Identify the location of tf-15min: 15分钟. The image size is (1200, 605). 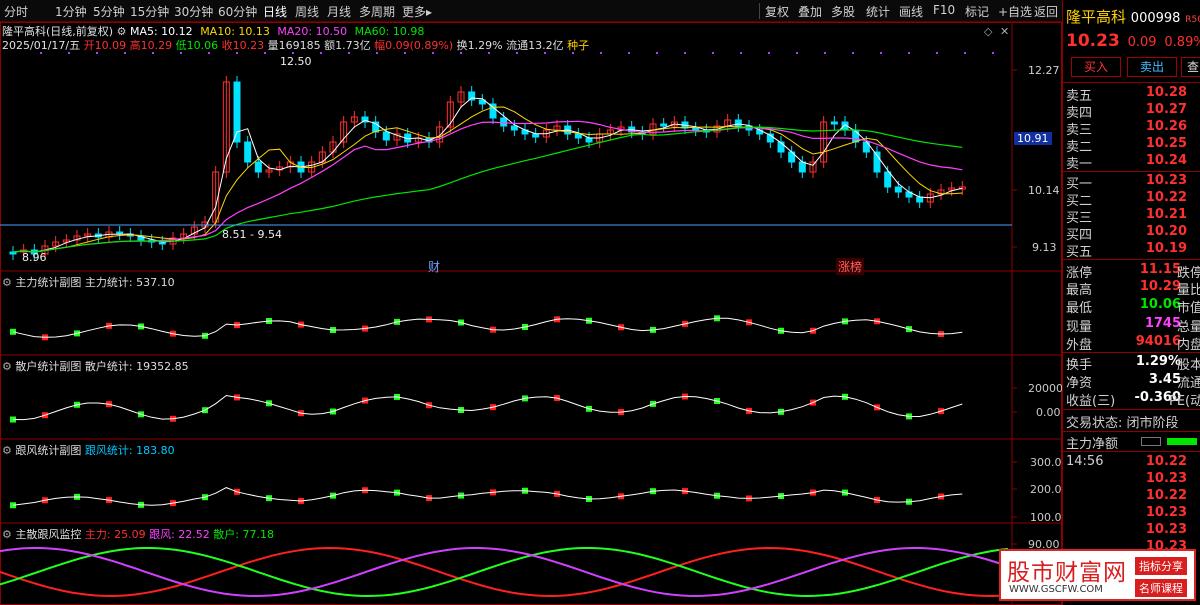
(150, 12).